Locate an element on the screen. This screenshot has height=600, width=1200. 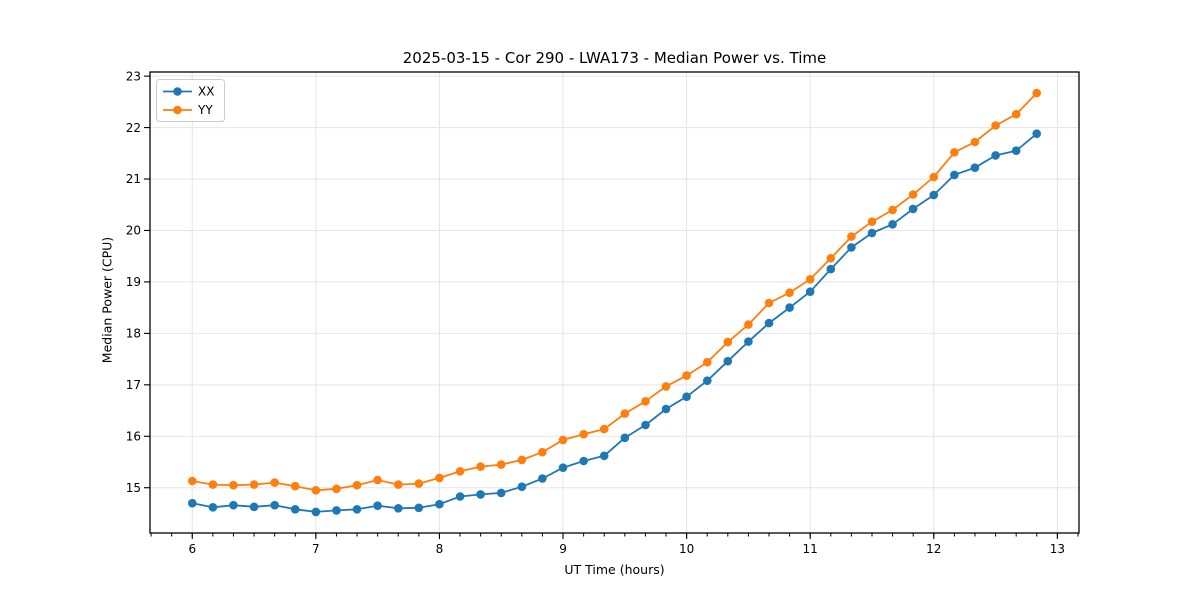
y-tick-label: 17 is located at coordinates (133, 385).